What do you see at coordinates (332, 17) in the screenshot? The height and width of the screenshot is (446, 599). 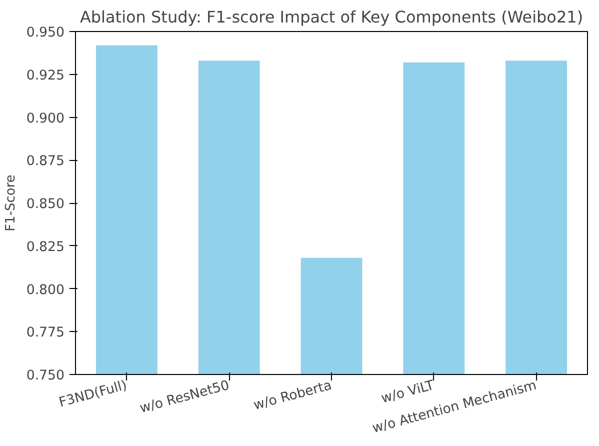 I see `chart-title: Ablation Study: F1-score Impact of Key Components (Weibo21)` at bounding box center [332, 17].